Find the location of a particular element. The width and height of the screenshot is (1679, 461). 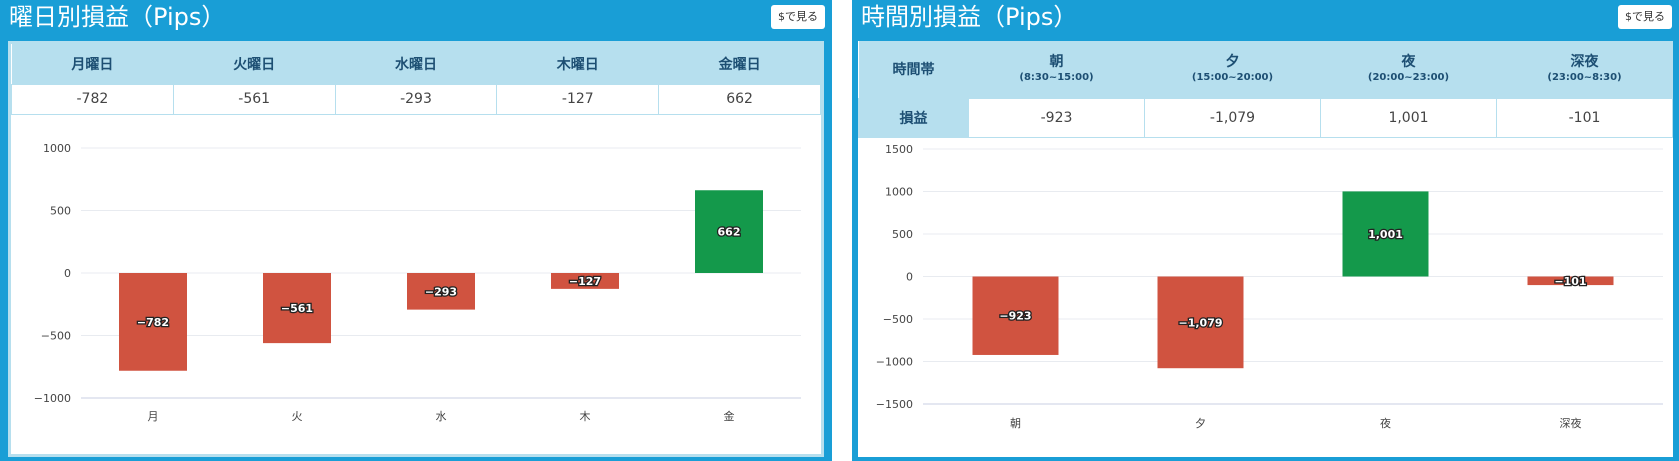

weekday-value-mon: -782 is located at coordinates (92, 99).